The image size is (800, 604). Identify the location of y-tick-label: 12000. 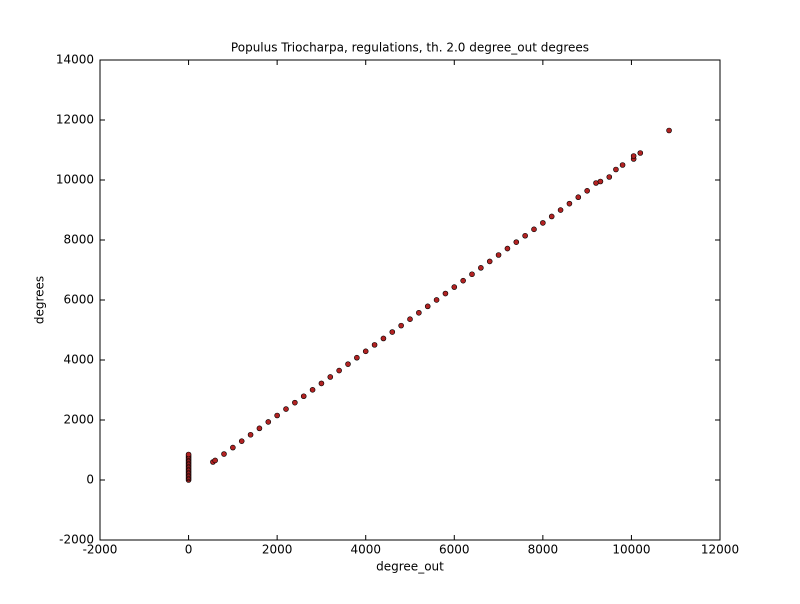
(75, 120).